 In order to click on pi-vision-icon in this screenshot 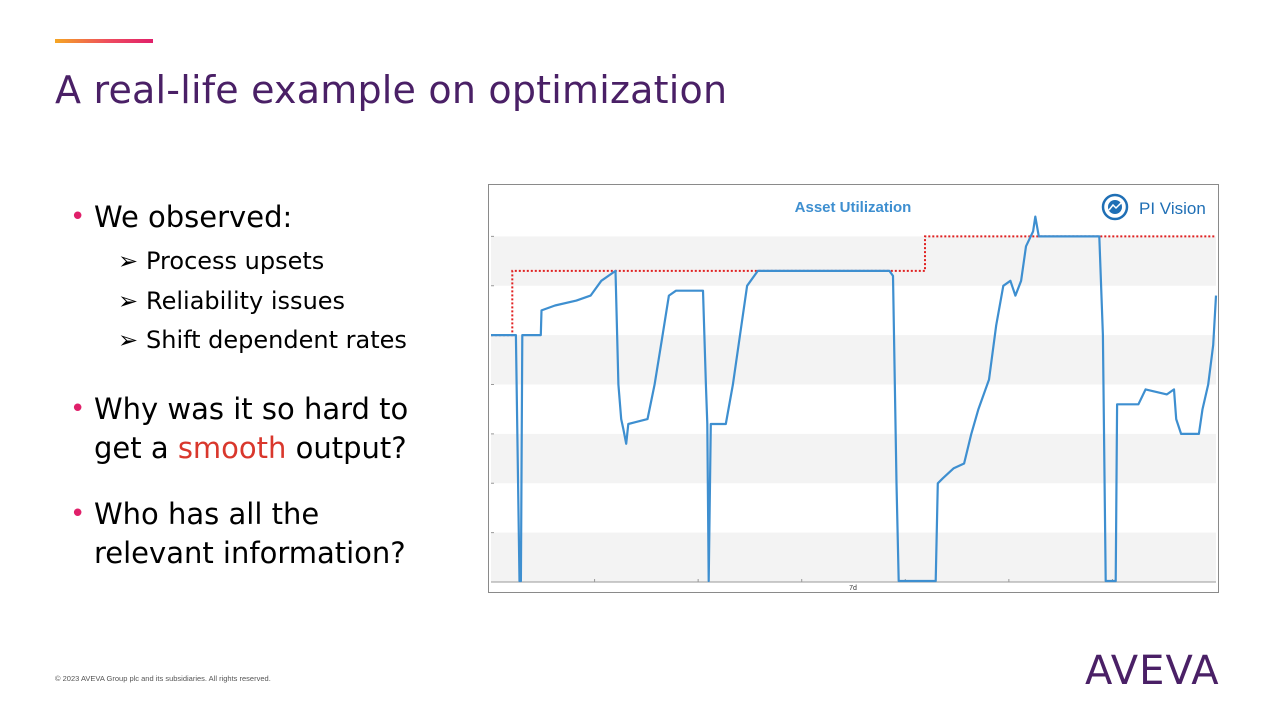, I will do `click(1115, 207)`.